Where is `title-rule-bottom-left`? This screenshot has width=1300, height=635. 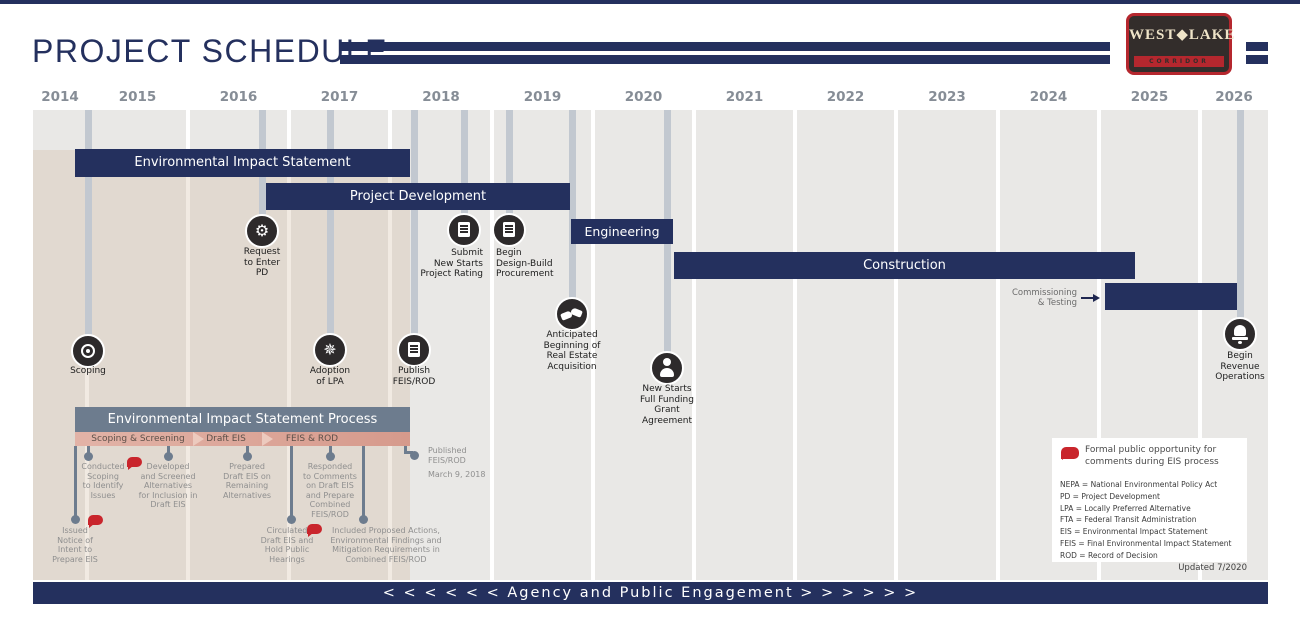
title-rule-bottom-left is located at coordinates (725, 59).